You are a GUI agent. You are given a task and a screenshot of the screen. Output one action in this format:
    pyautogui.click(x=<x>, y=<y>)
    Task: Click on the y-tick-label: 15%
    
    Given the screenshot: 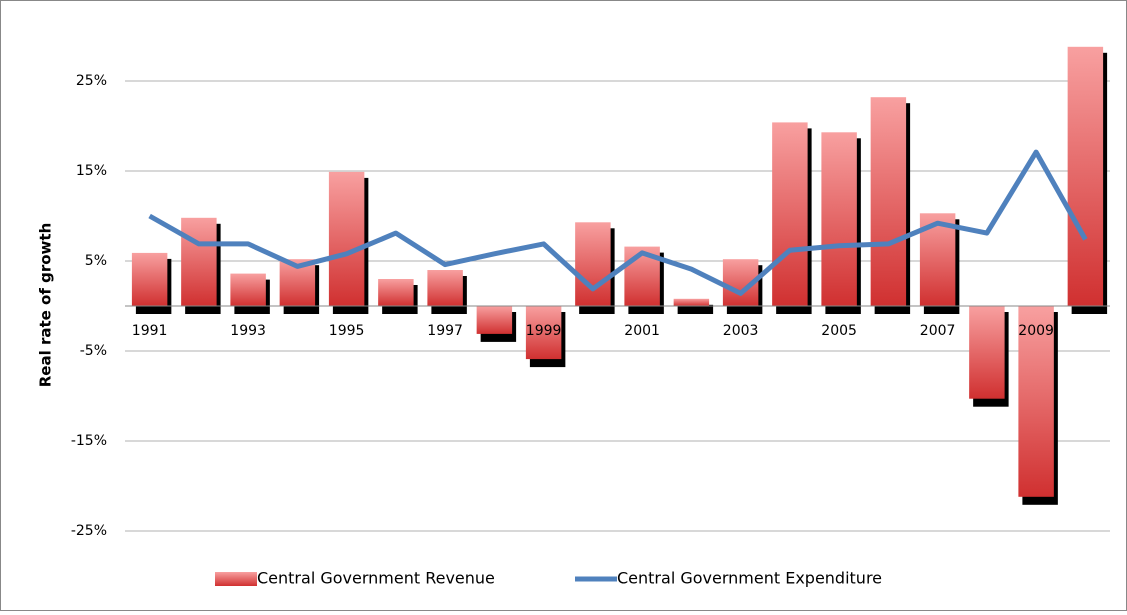 What is the action you would take?
    pyautogui.click(x=91, y=171)
    